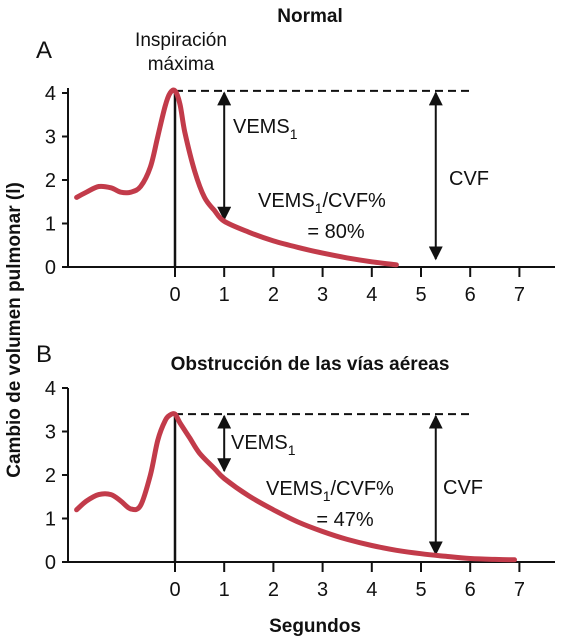  I want to click on panel-a-ratio-label: VEMS1/CVF%, so click(322, 203).